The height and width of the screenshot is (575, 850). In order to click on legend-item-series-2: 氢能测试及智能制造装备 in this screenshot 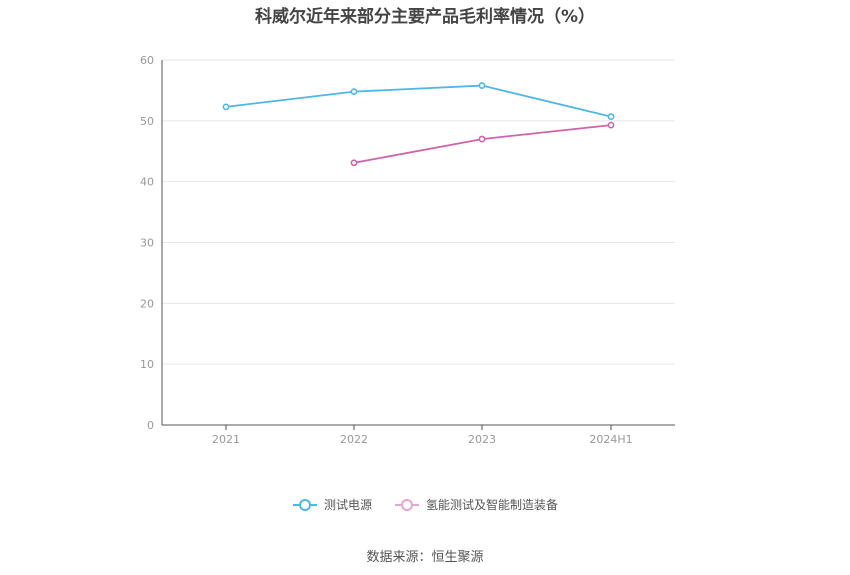, I will do `click(476, 504)`.